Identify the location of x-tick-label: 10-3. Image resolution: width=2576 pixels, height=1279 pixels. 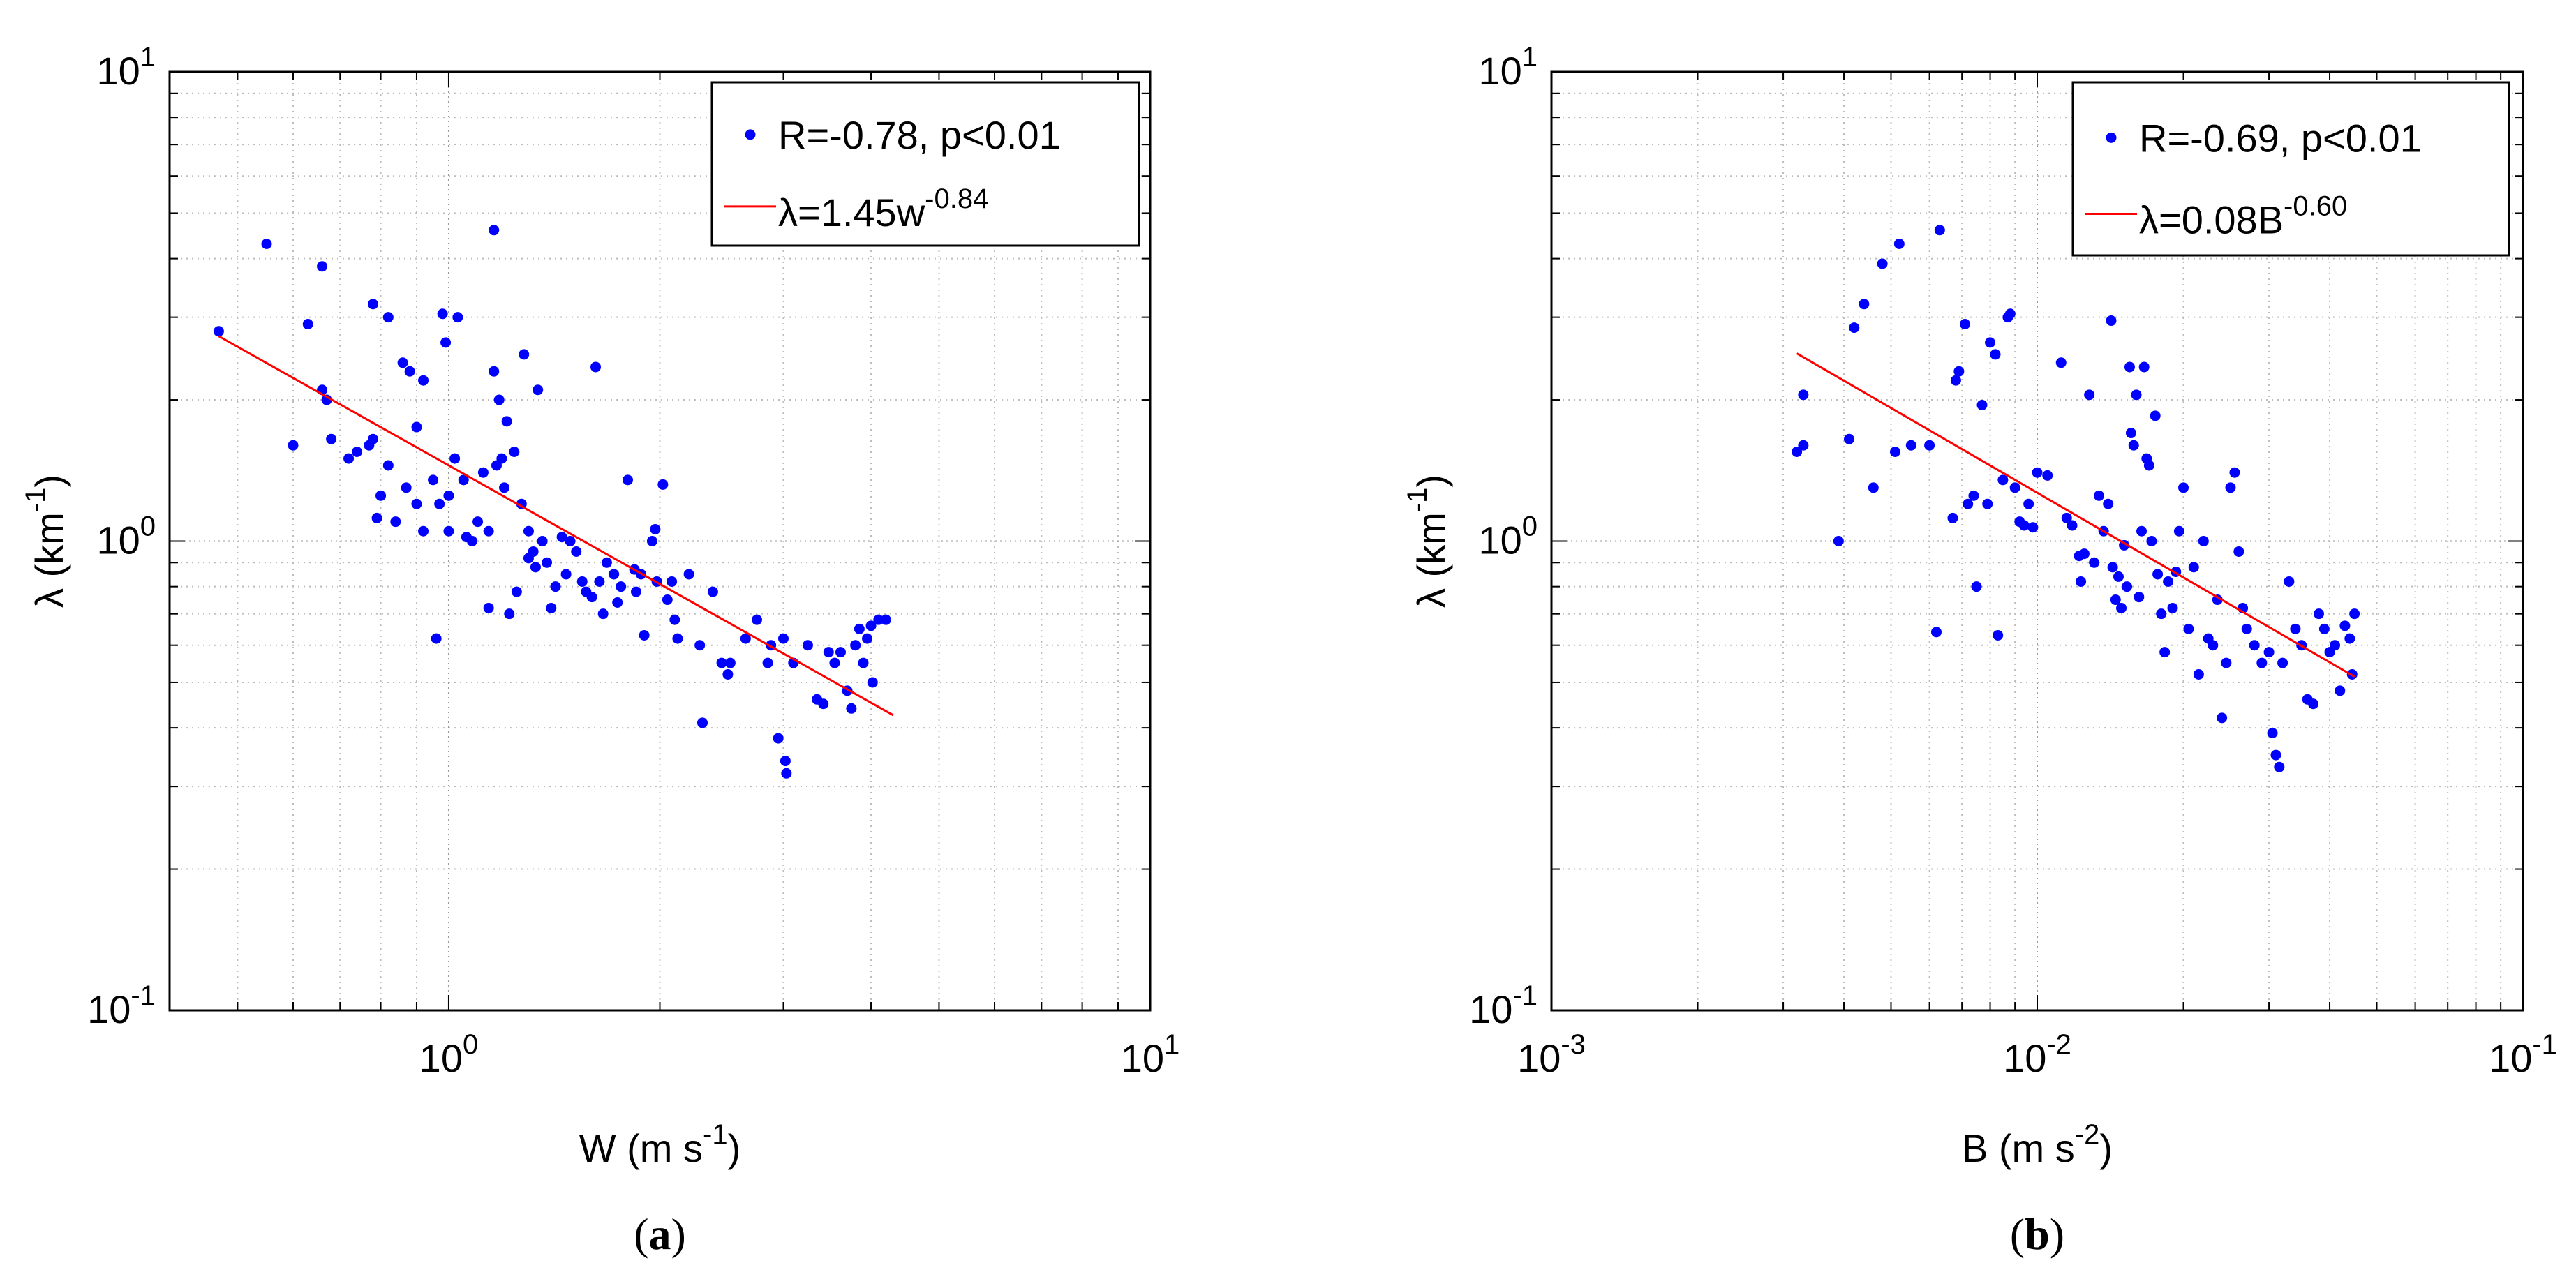
(1551, 1054).